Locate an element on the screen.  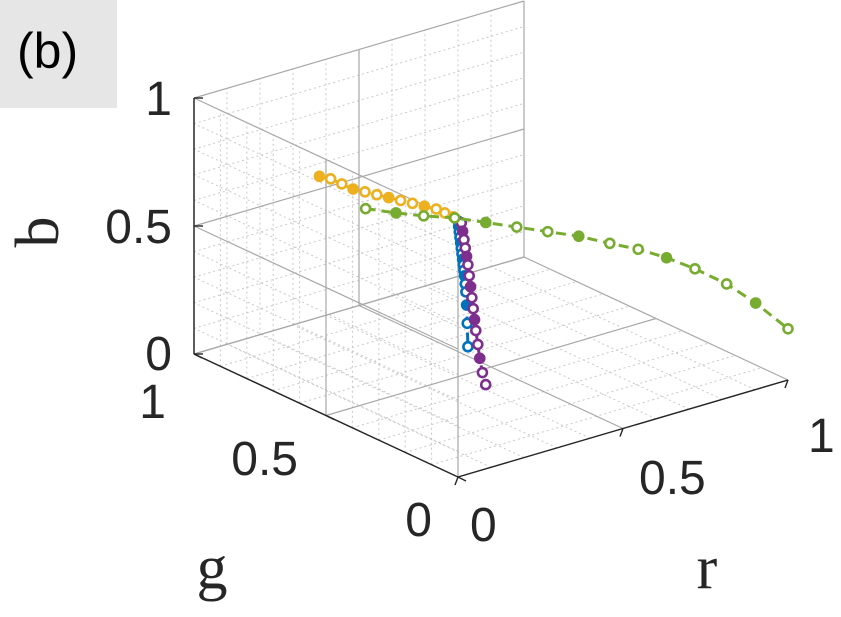
panel-label: (b) is located at coordinates (48, 51).